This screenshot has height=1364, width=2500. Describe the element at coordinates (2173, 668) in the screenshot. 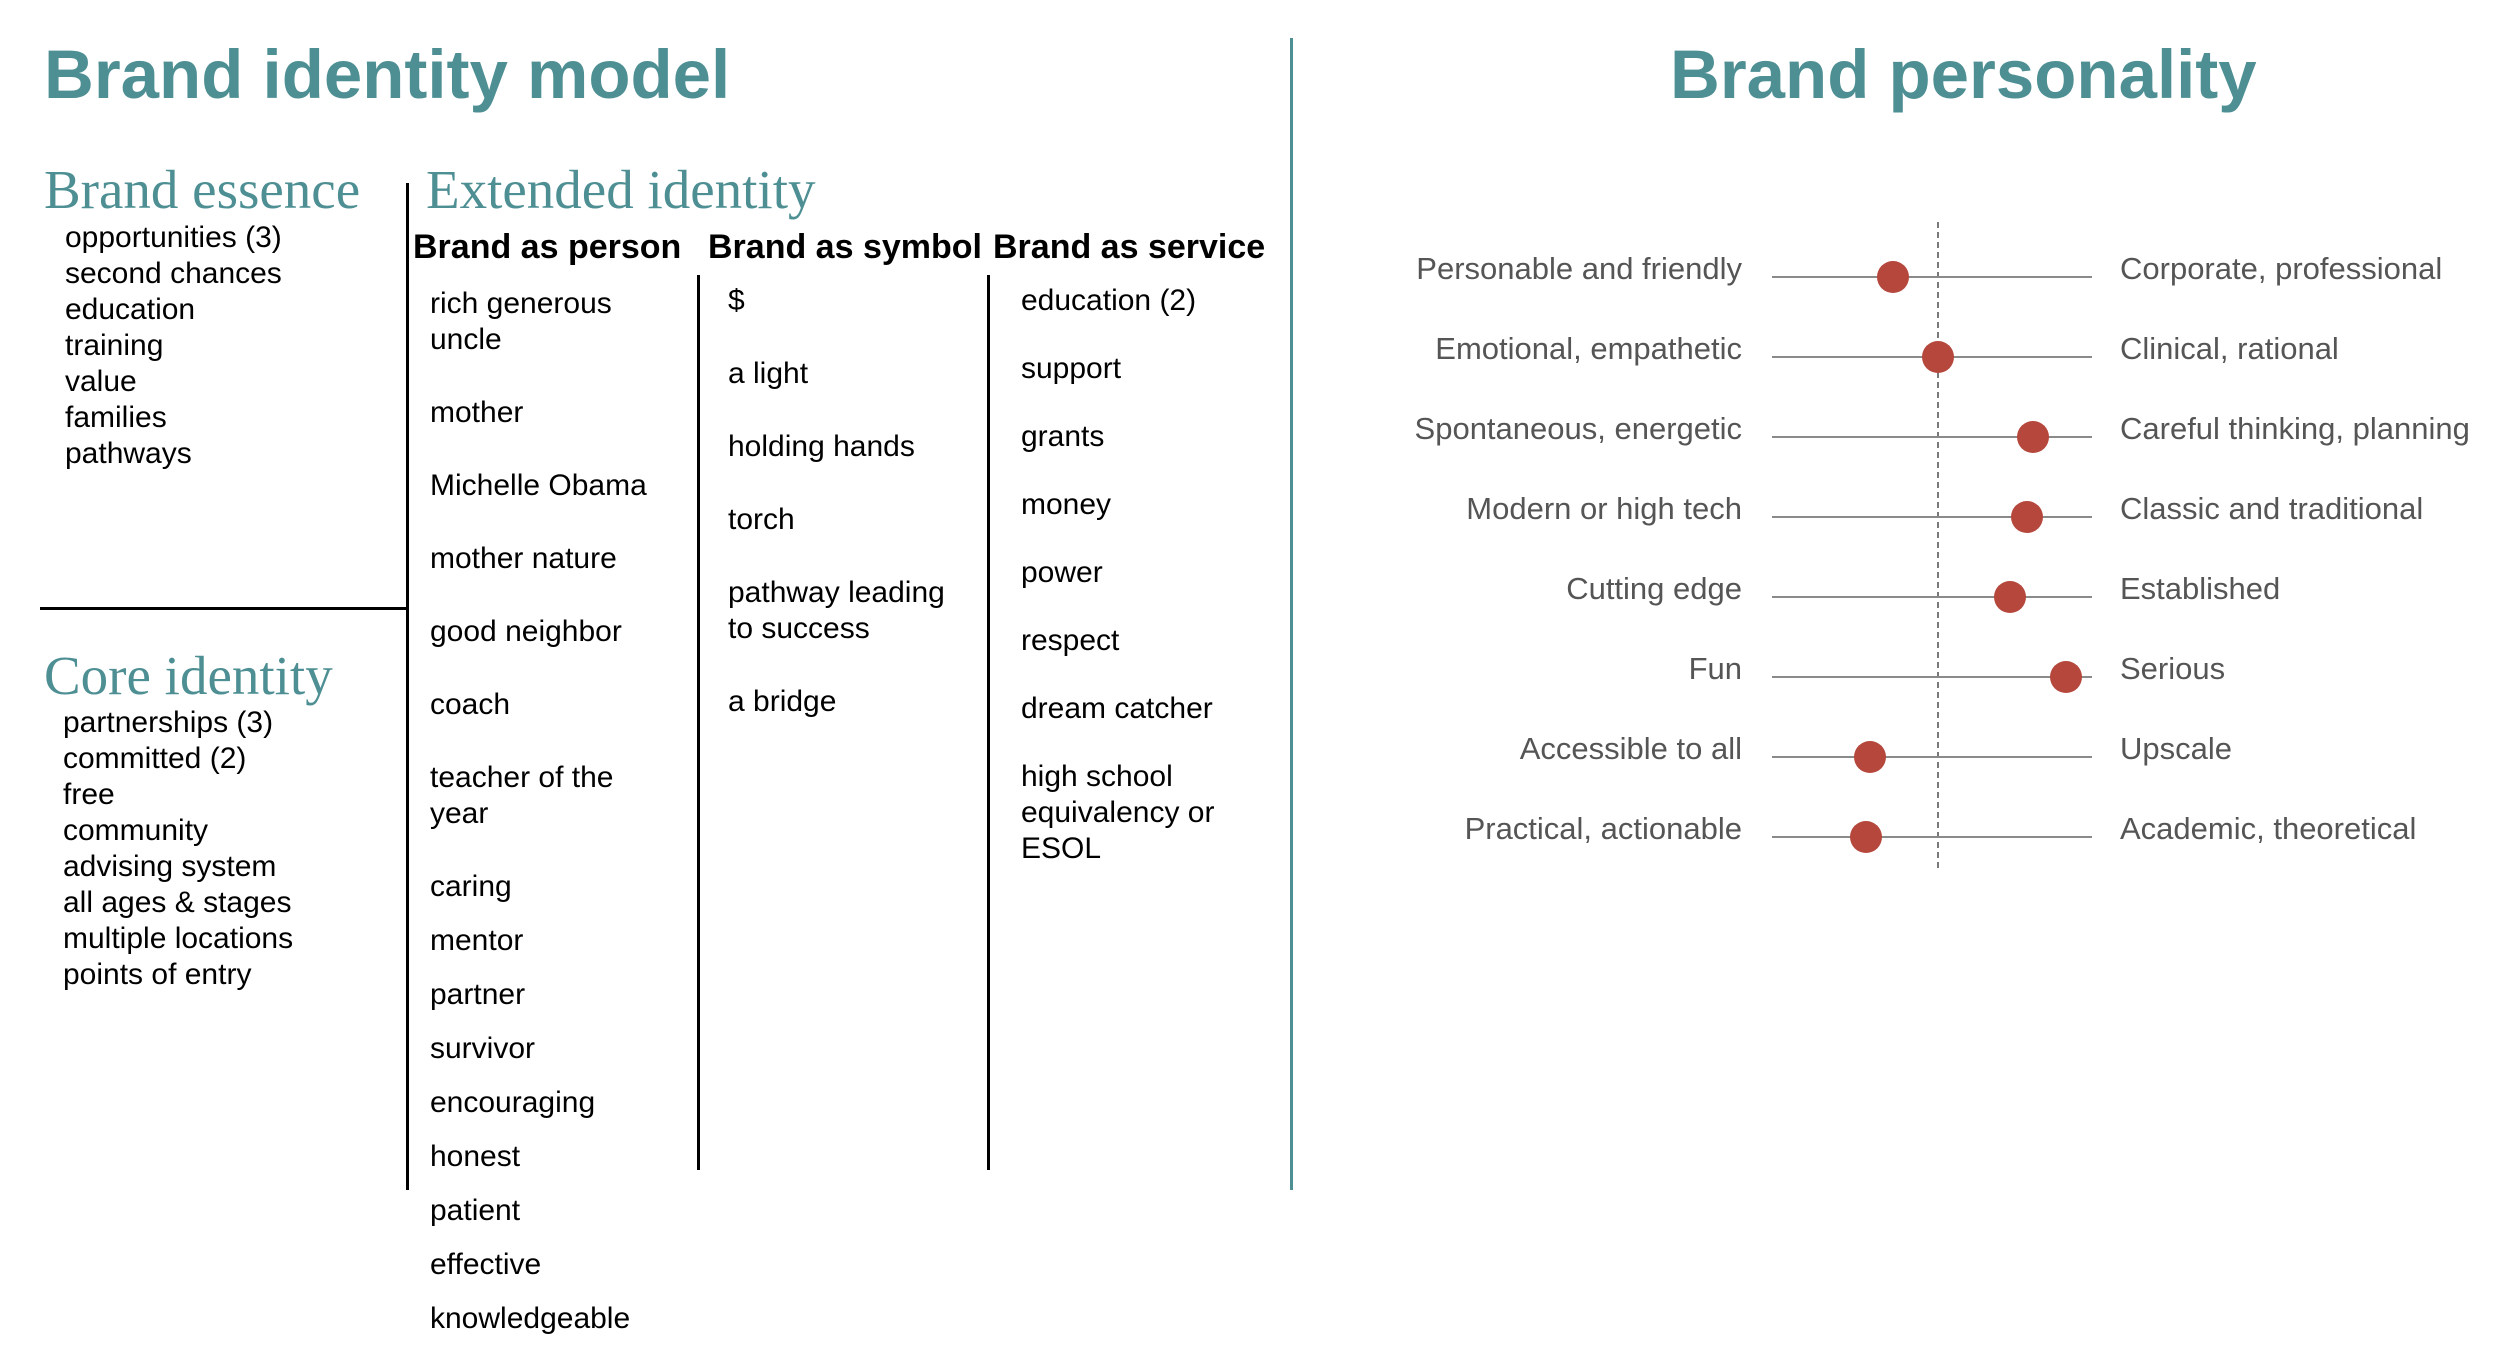

I see `scale-right-label: Serious` at that location.